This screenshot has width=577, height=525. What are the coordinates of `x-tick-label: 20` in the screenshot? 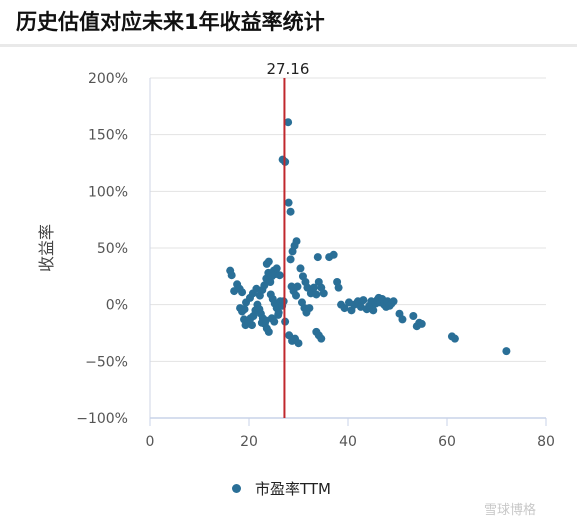 It's located at (249, 442).